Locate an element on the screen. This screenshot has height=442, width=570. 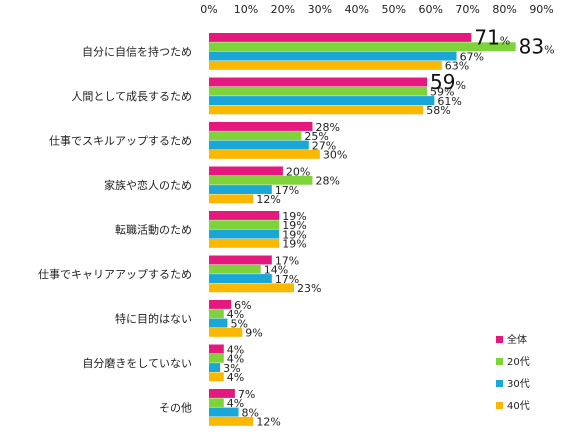
category-label: 家族や恋人のため is located at coordinates (148, 185).